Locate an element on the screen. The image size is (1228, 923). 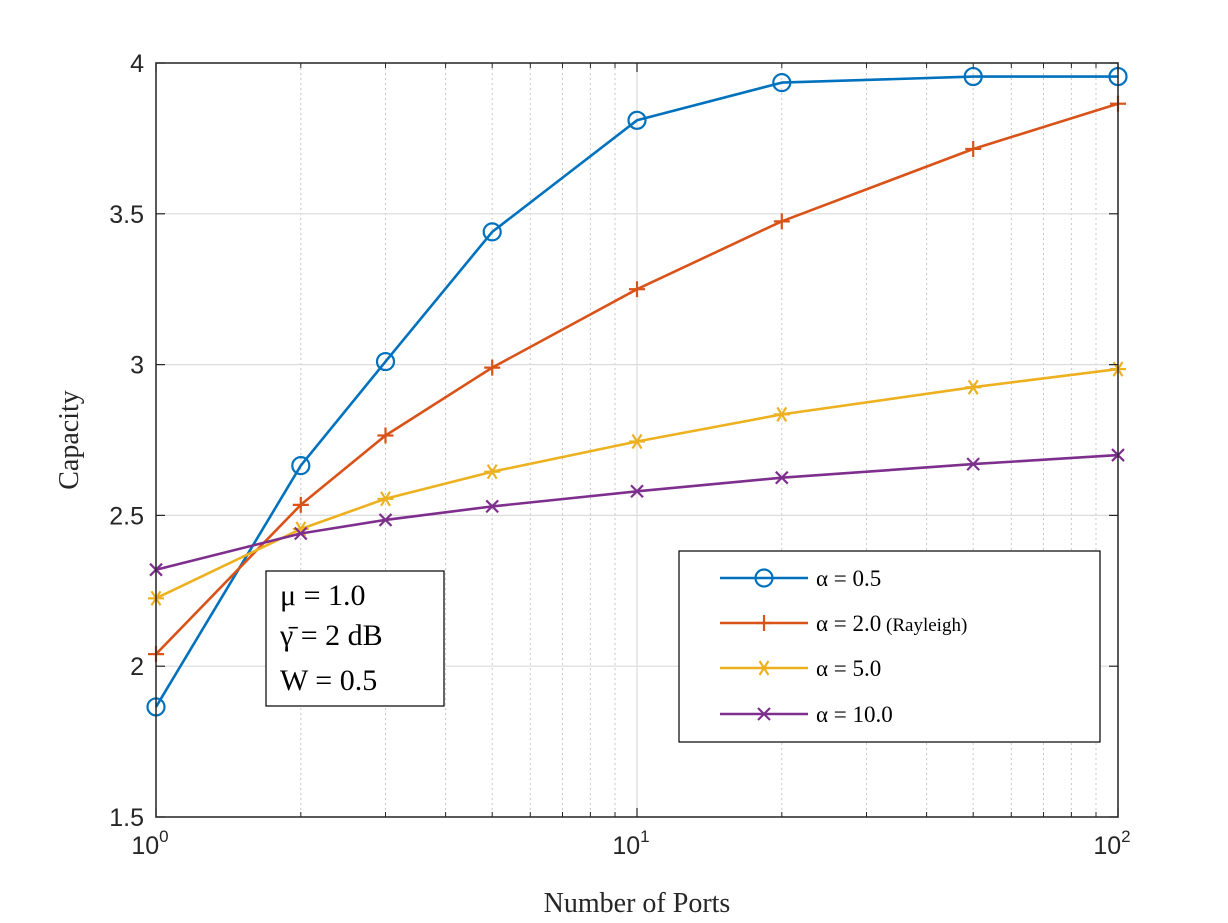
x-axis-label: Number of Ports is located at coordinates (637, 903).